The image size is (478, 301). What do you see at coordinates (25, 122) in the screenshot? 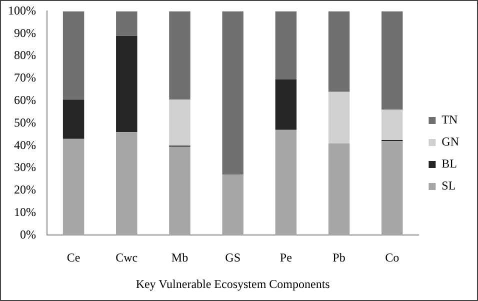
I see `y-tick-label: 50%` at bounding box center [25, 122].